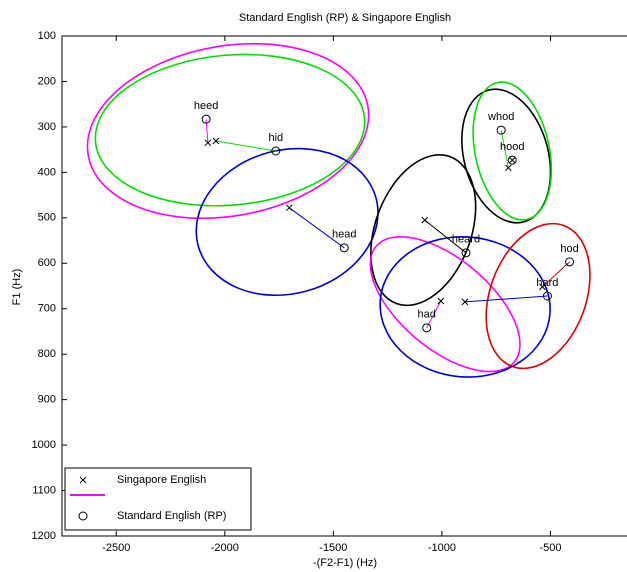 This screenshot has width=627, height=572. What do you see at coordinates (427, 315) in the screenshot?
I see `point-label: had` at bounding box center [427, 315].